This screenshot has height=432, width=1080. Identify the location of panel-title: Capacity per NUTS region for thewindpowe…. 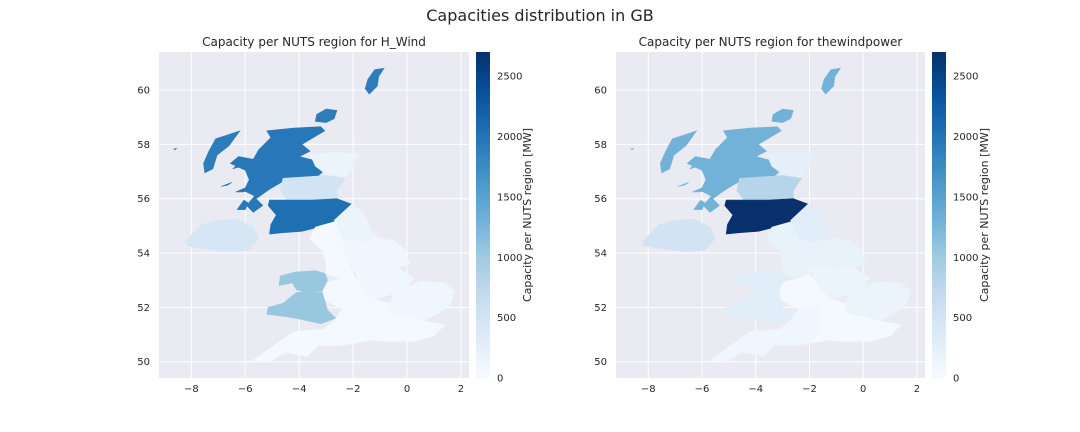
(771, 42).